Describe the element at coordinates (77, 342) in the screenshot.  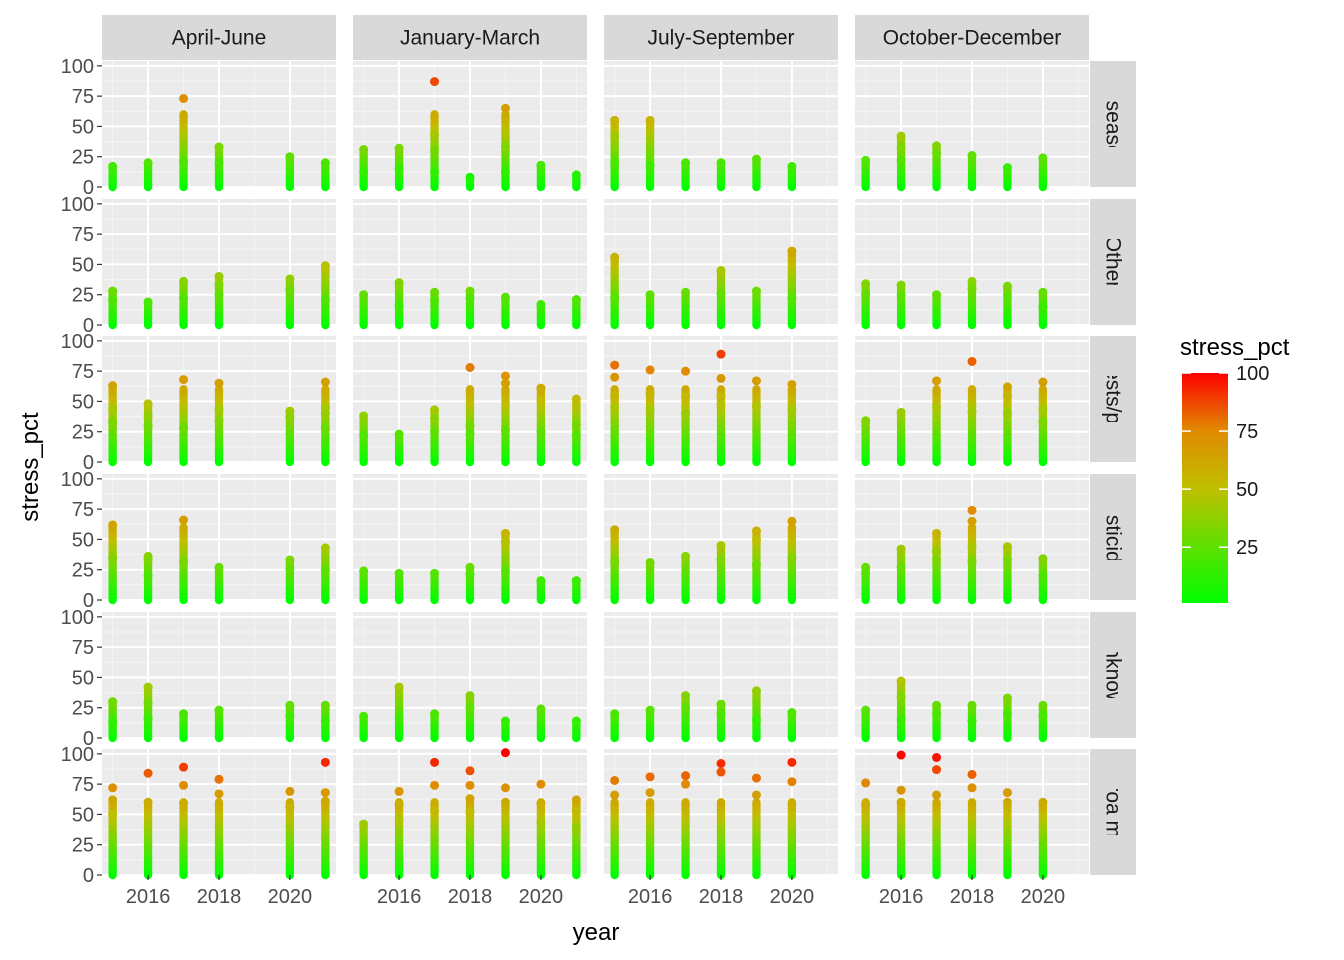
I see `y-tick-label: 100` at that location.